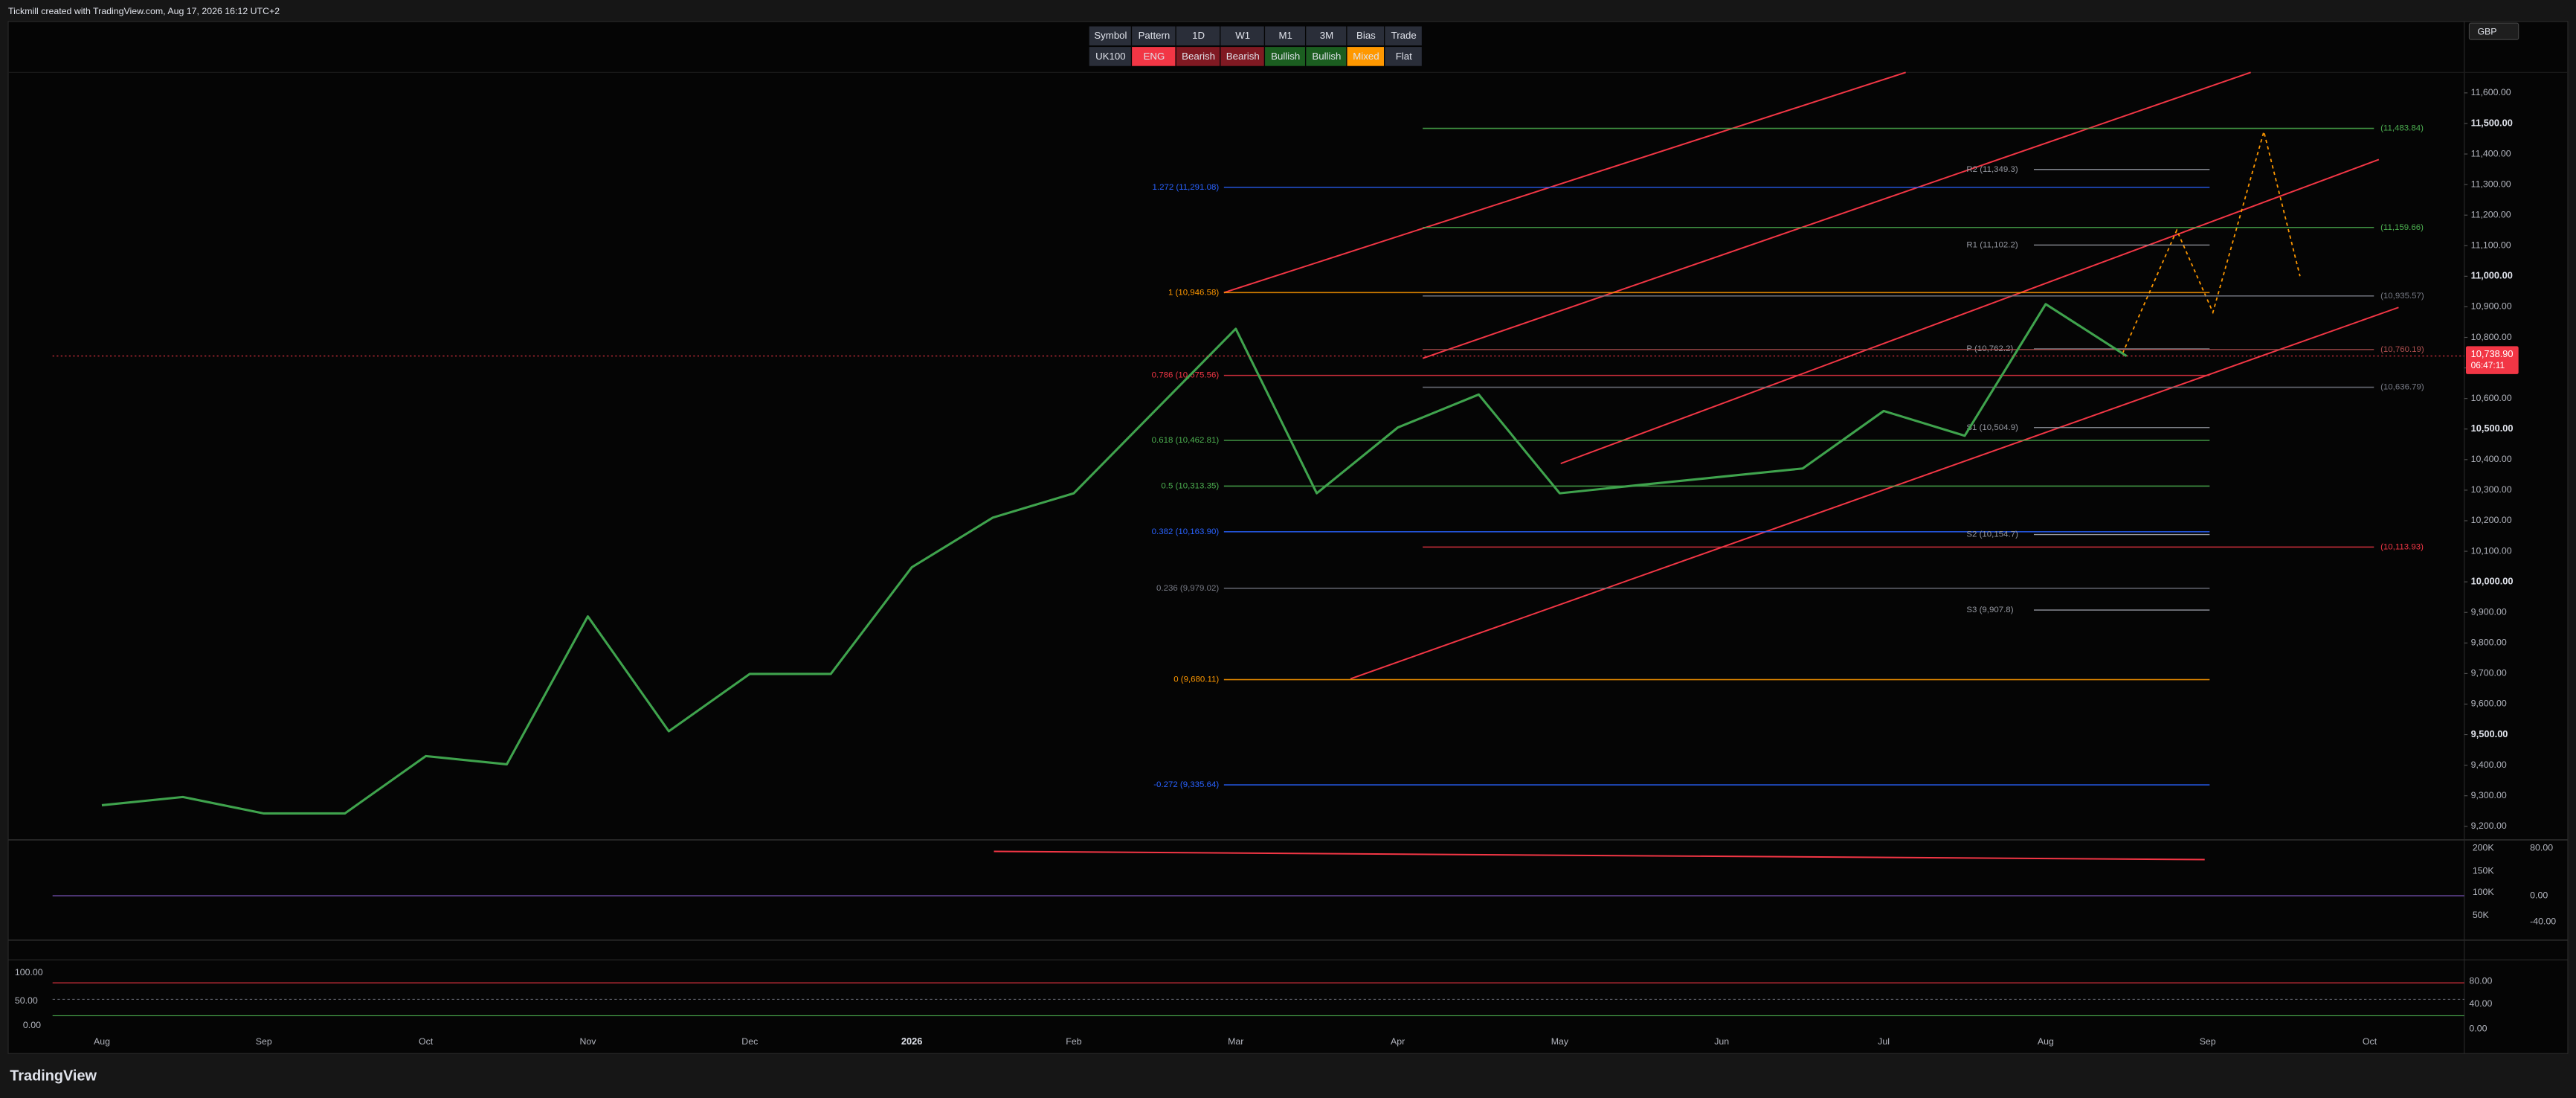 The width and height of the screenshot is (2576, 1098). I want to click on y-tick-label: 10,900.00, so click(2491, 306).